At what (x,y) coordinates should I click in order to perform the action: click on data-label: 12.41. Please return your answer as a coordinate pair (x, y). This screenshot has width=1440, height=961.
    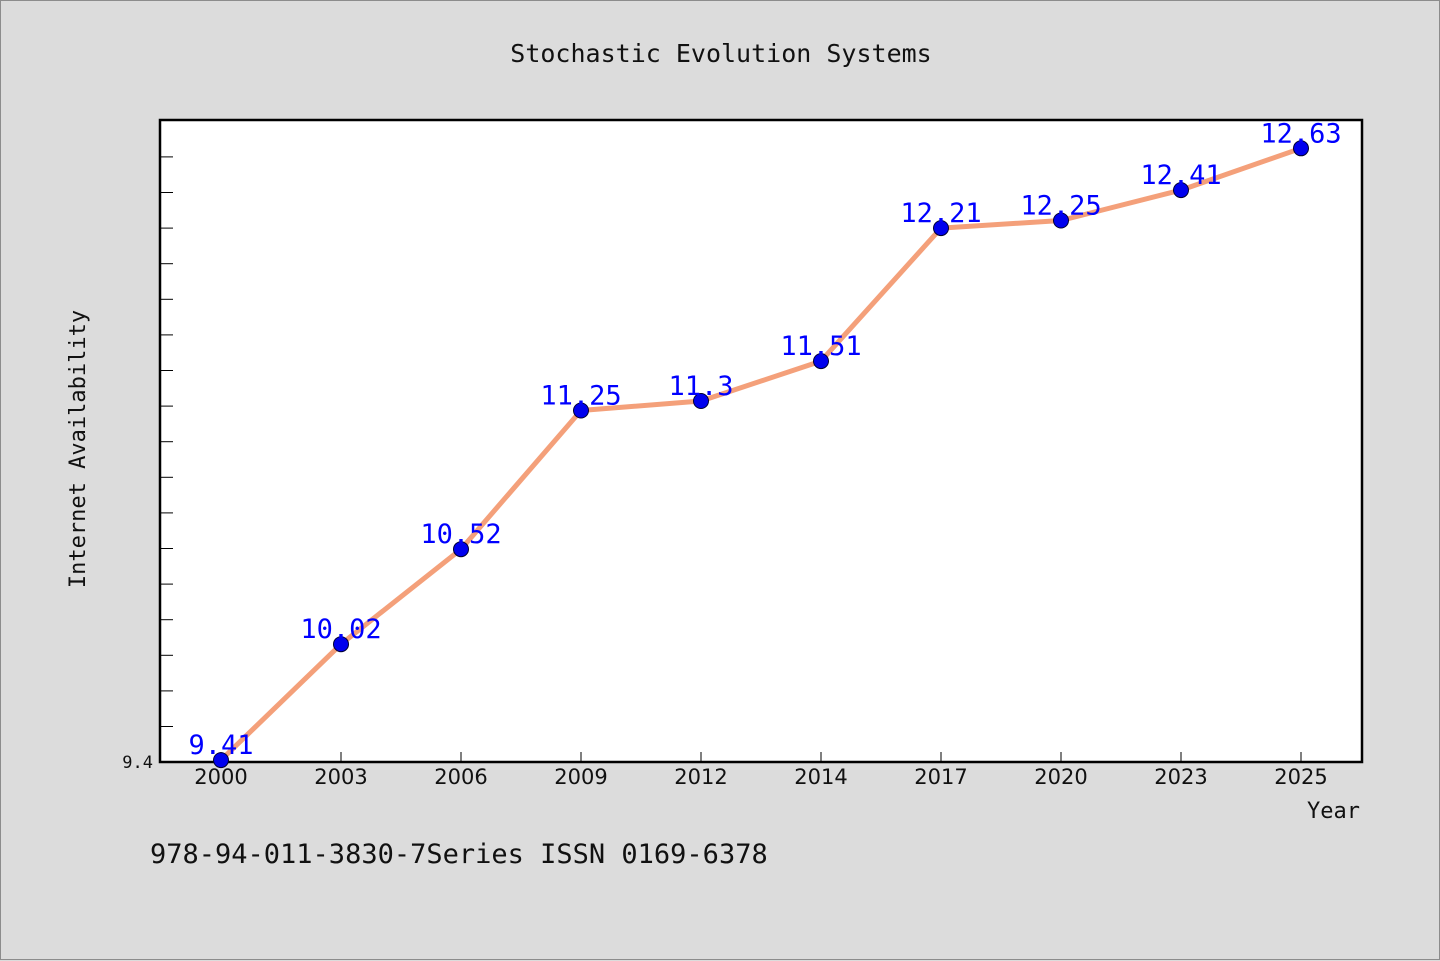
    Looking at the image, I should click on (1180, 175).